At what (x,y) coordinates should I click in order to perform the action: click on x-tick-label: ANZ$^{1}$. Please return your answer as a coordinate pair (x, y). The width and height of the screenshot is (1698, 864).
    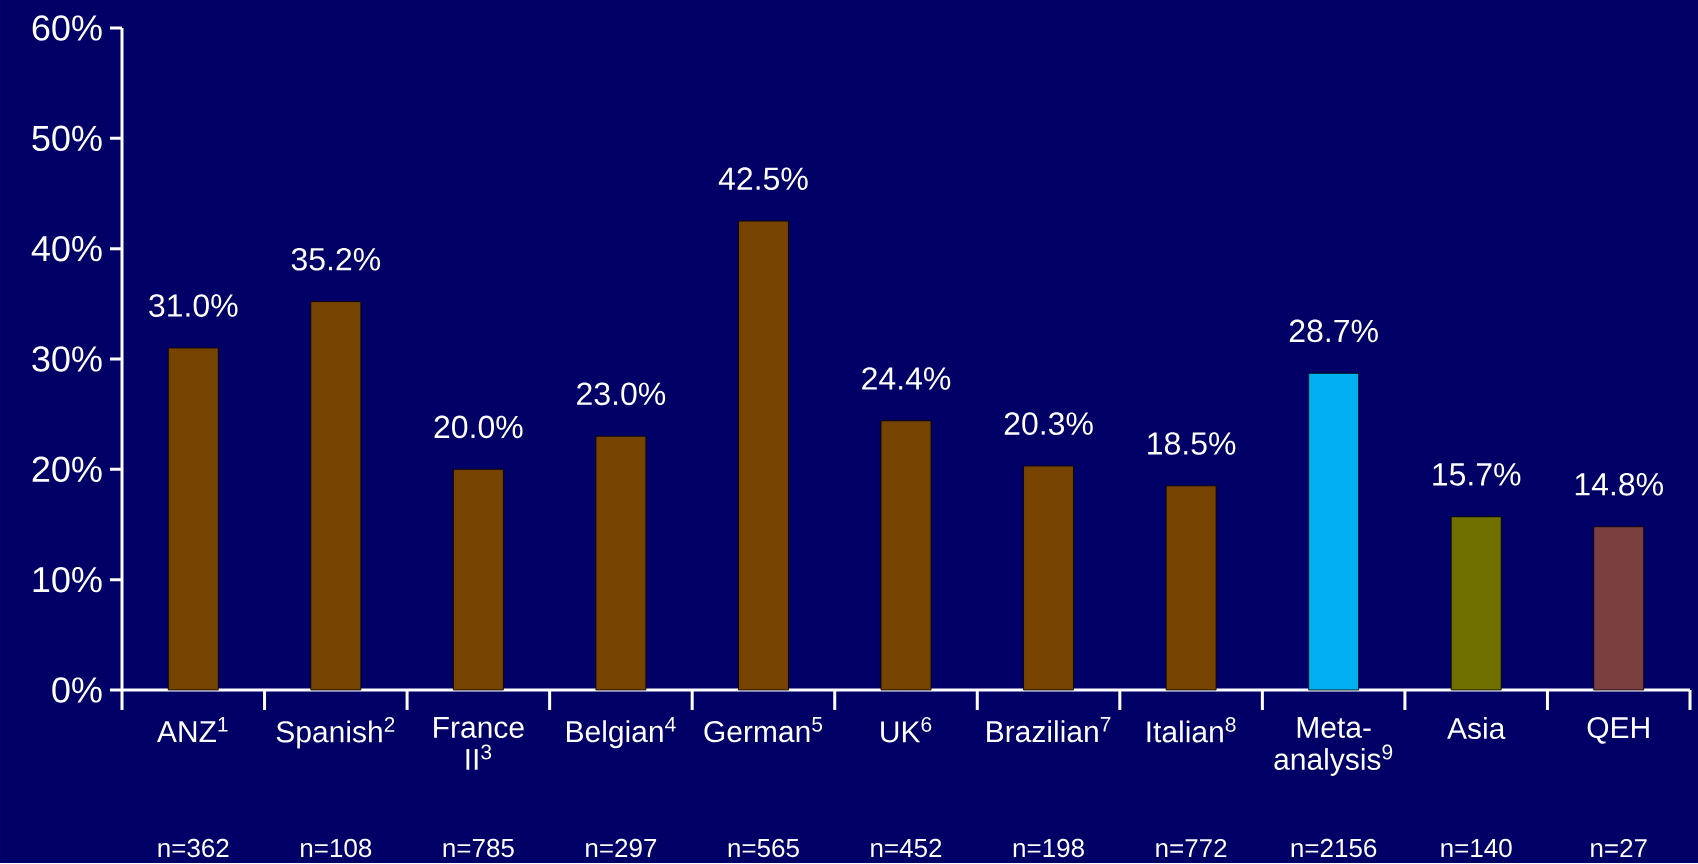
    Looking at the image, I should click on (192, 730).